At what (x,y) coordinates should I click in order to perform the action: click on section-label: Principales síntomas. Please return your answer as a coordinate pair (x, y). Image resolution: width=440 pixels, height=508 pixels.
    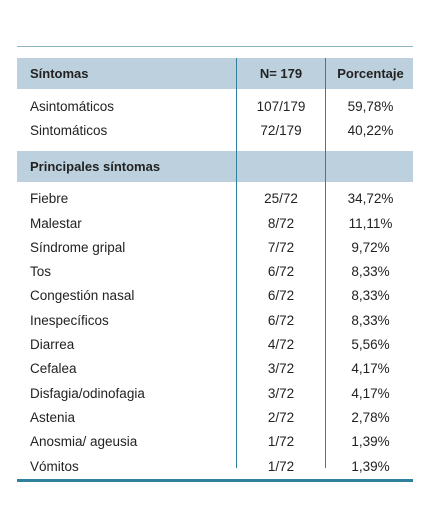
    Looking at the image, I should click on (95, 166).